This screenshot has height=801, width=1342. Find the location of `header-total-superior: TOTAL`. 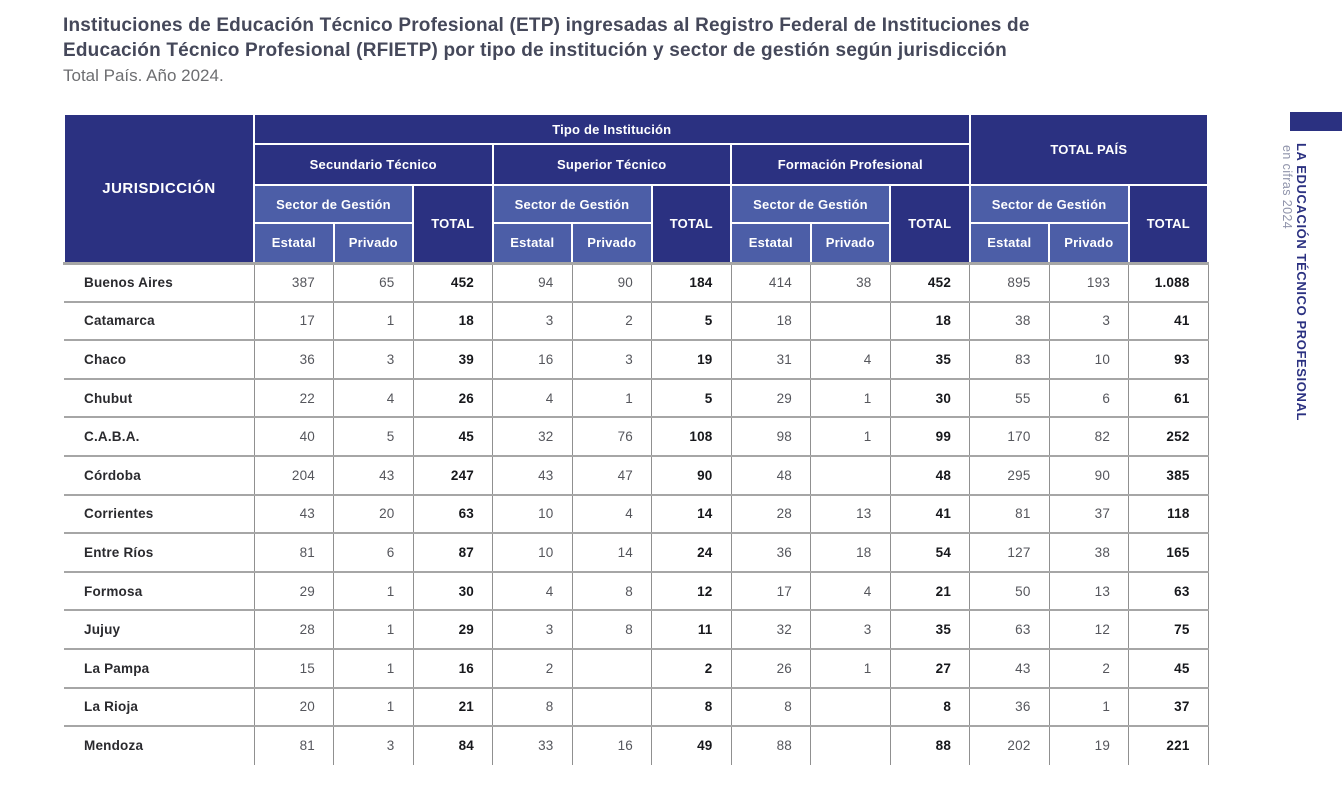

header-total-superior: TOTAL is located at coordinates (691, 224).